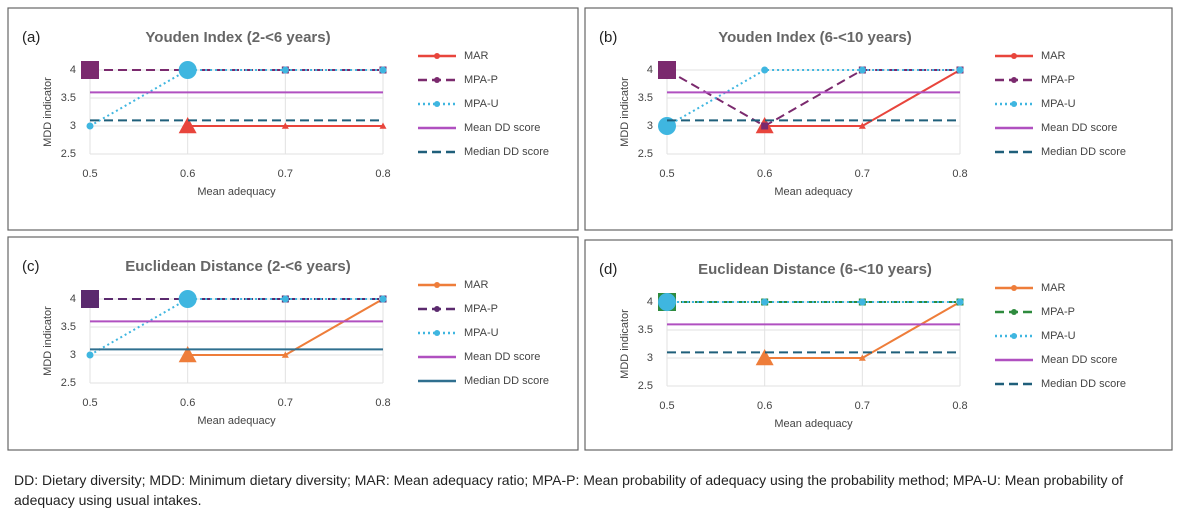  Describe the element at coordinates (608, 269) in the screenshot. I see `panel-label: (d)` at that location.